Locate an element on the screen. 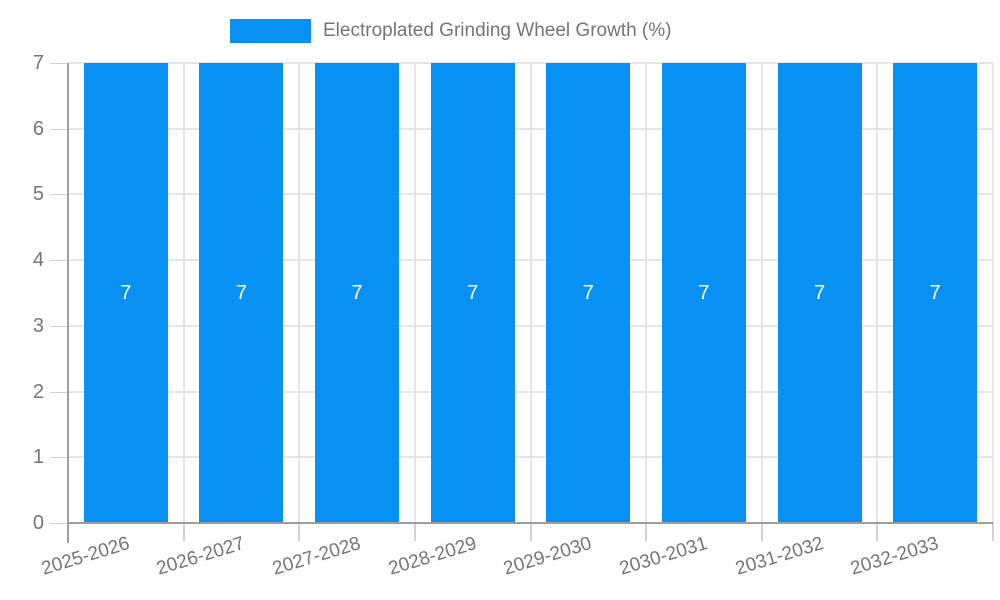 The width and height of the screenshot is (1000, 600). x-axis-baseline is located at coordinates (530, 523).